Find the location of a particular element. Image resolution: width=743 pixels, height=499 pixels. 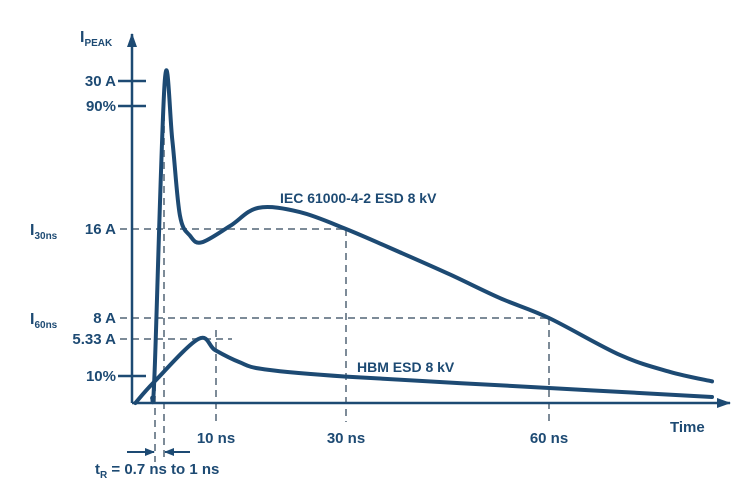

x-tick-label: 30 ns is located at coordinates (346, 438).